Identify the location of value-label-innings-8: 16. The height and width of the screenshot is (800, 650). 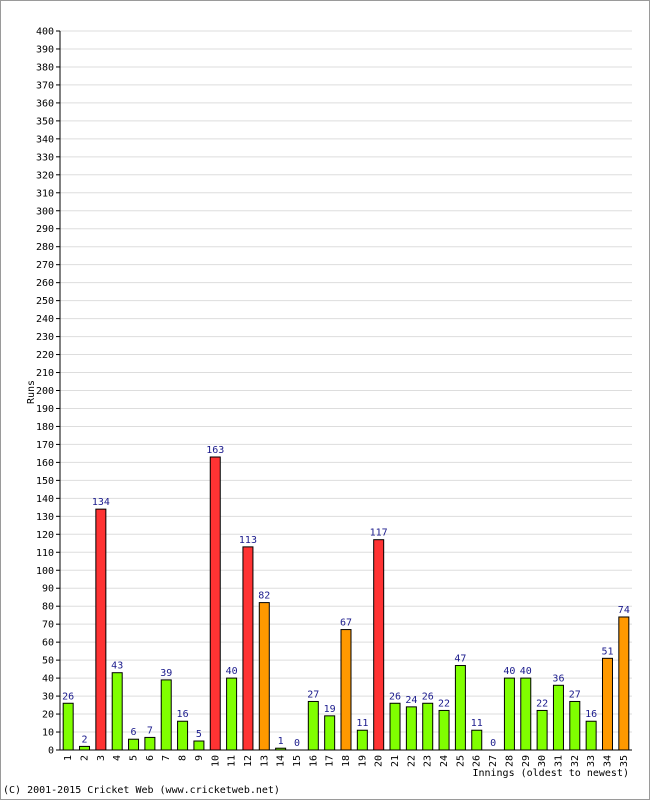
(183, 714).